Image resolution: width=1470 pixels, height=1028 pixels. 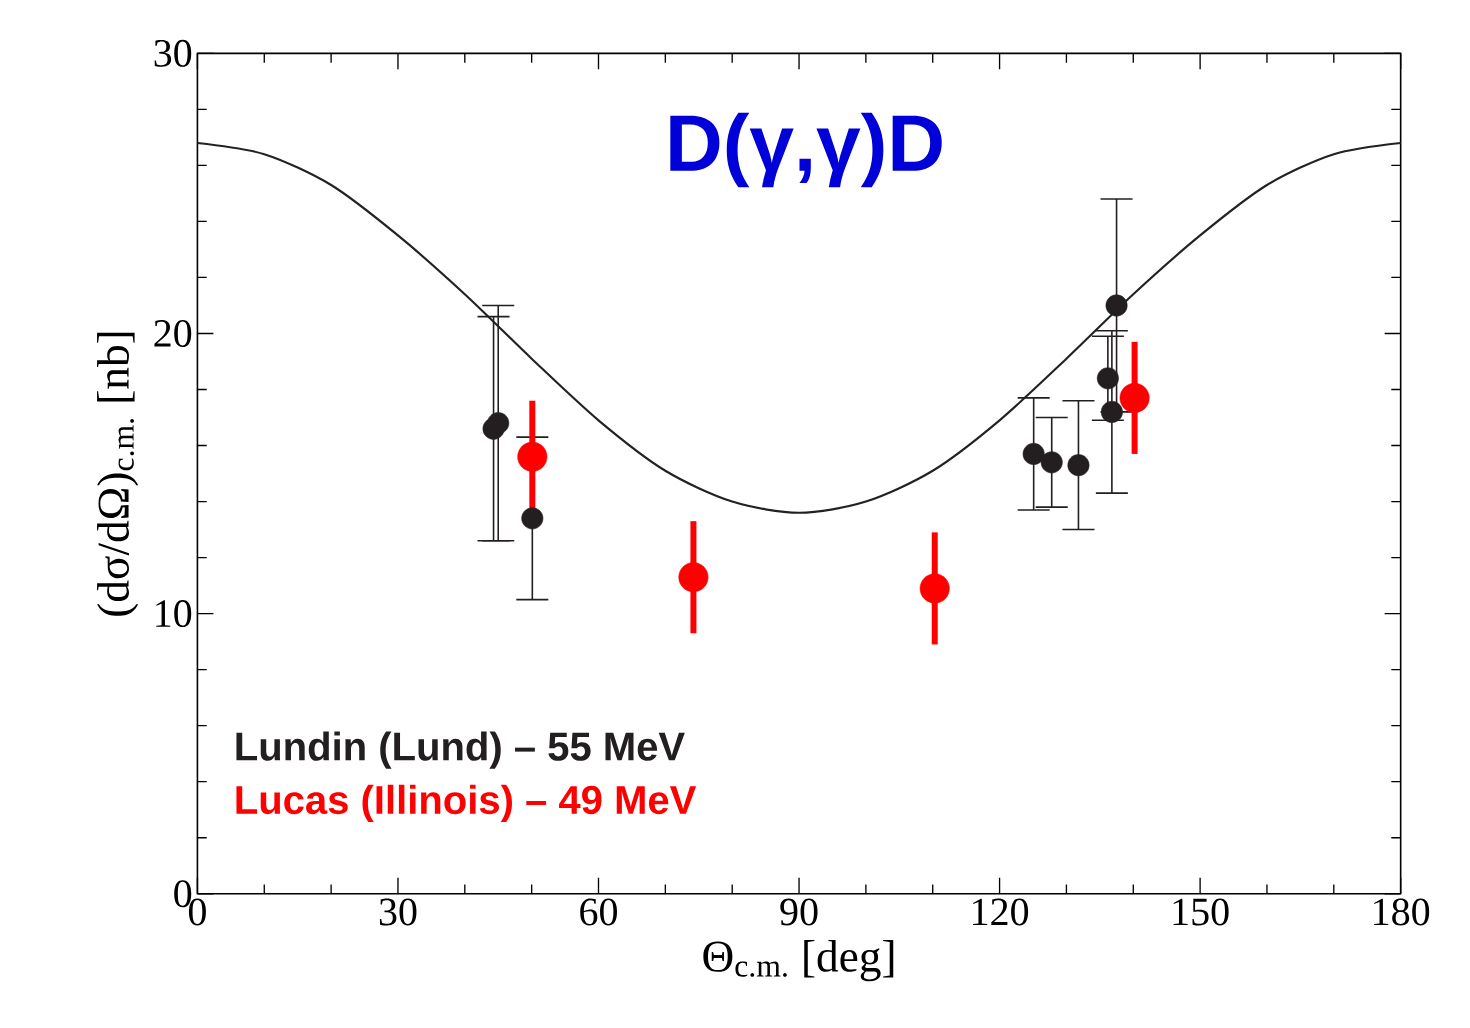 I want to click on y-tick-label: 20, so click(x=173, y=333).